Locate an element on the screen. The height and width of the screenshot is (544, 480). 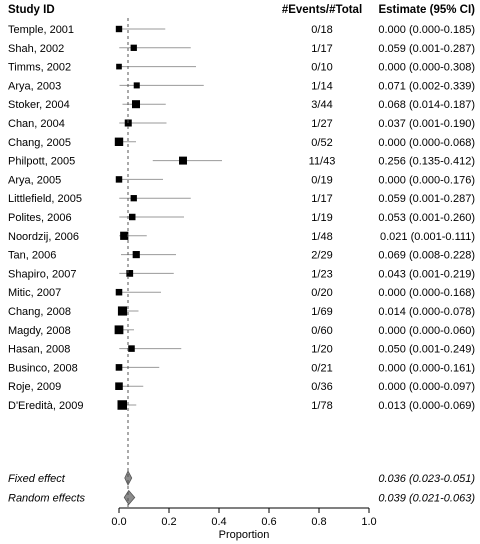
estimate-ci: 0.000 (0.000-0.308) is located at coordinates (426, 68).